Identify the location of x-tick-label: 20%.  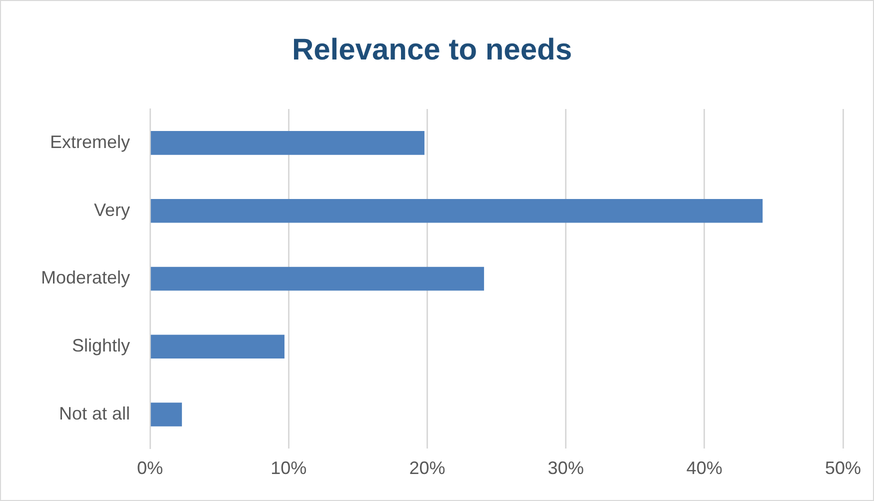
(427, 468).